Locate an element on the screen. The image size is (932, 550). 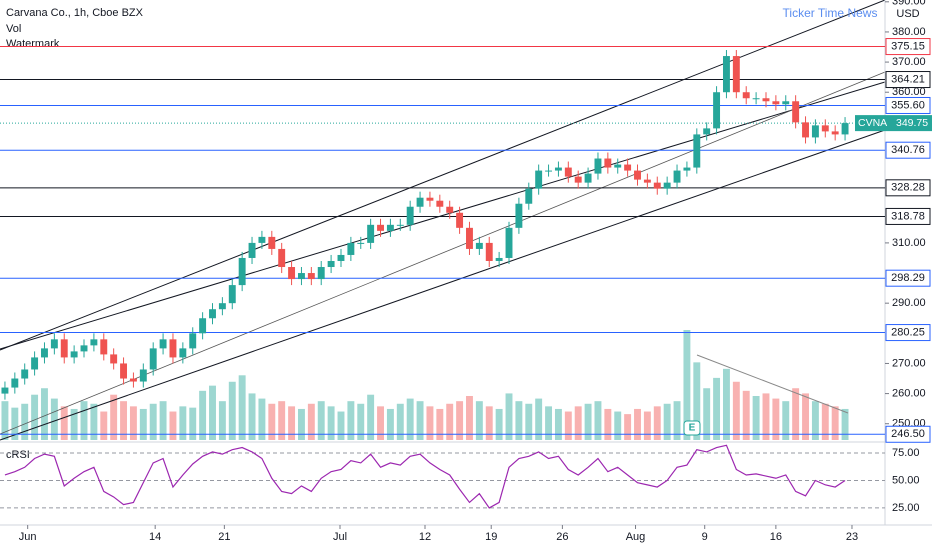
earnings-badge is located at coordinates (692, 428).